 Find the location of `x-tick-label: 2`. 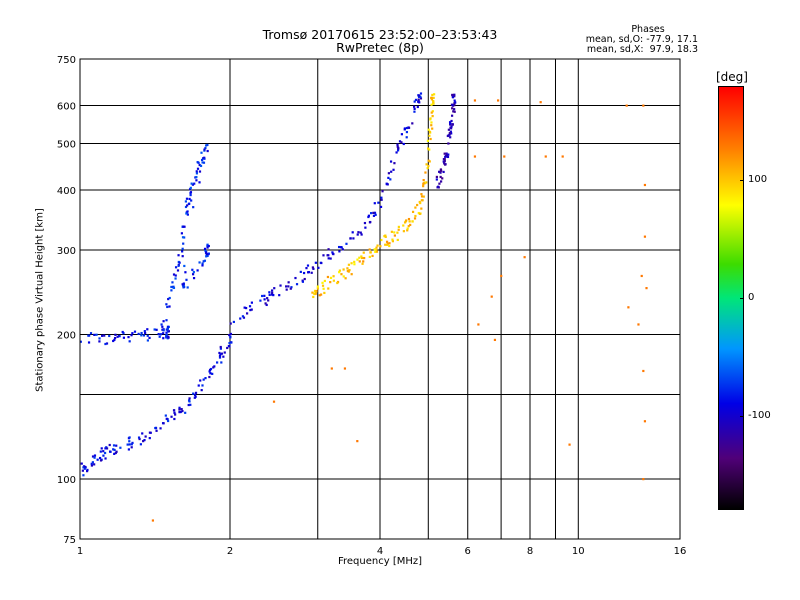

x-tick-label: 2 is located at coordinates (230, 551).